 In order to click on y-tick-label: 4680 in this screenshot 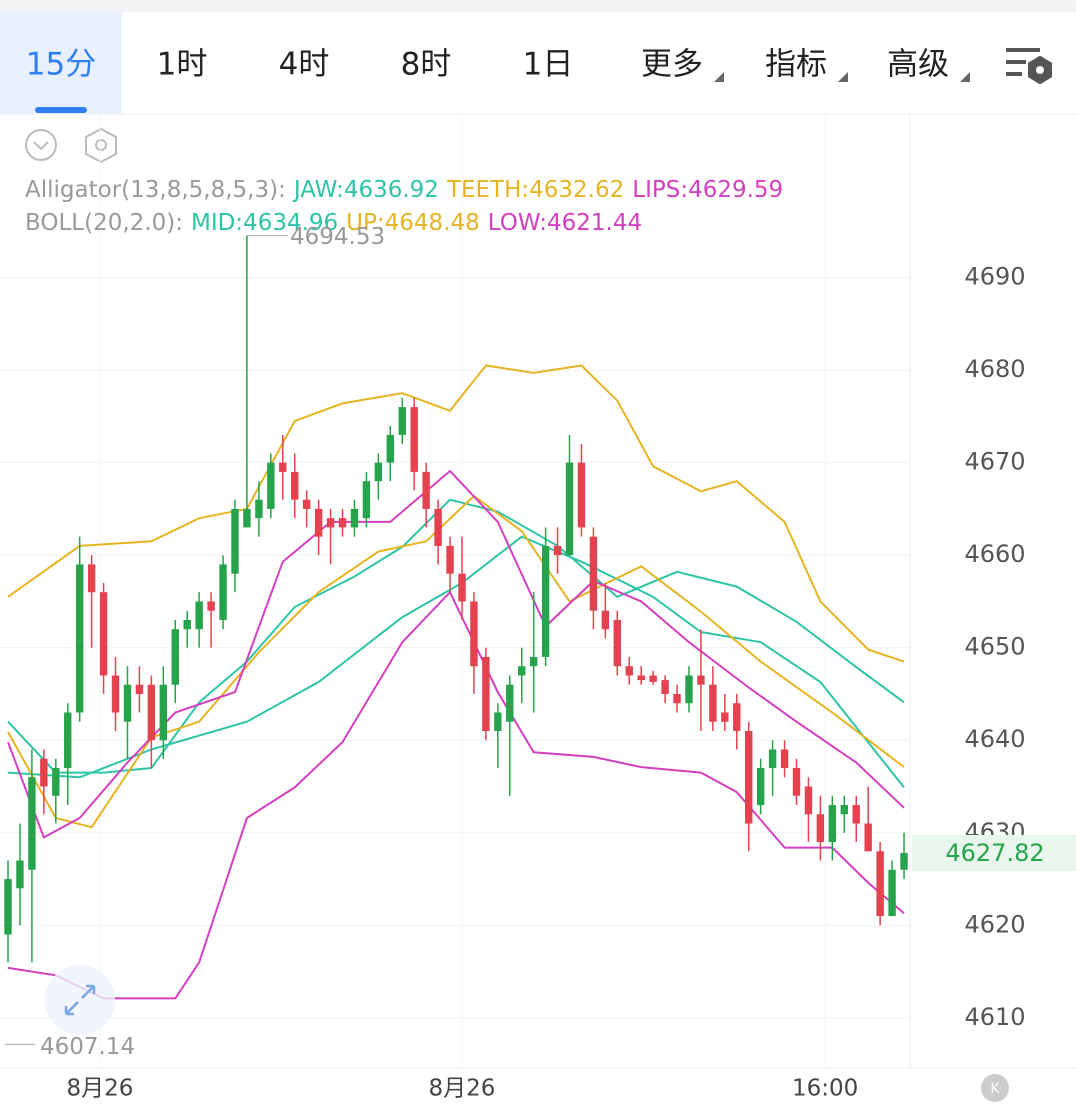, I will do `click(994, 369)`.